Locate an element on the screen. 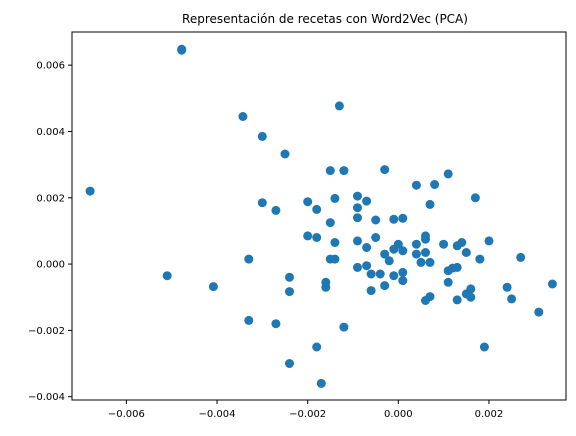 The width and height of the screenshot is (576, 436). y-tick-label: 0.002 is located at coordinates (50, 198).